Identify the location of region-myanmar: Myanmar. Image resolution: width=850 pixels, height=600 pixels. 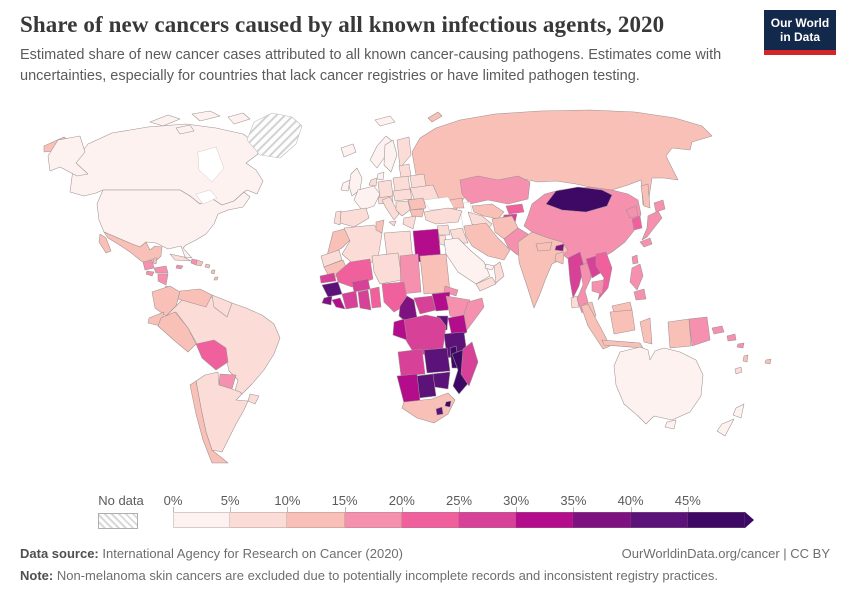
(576, 275).